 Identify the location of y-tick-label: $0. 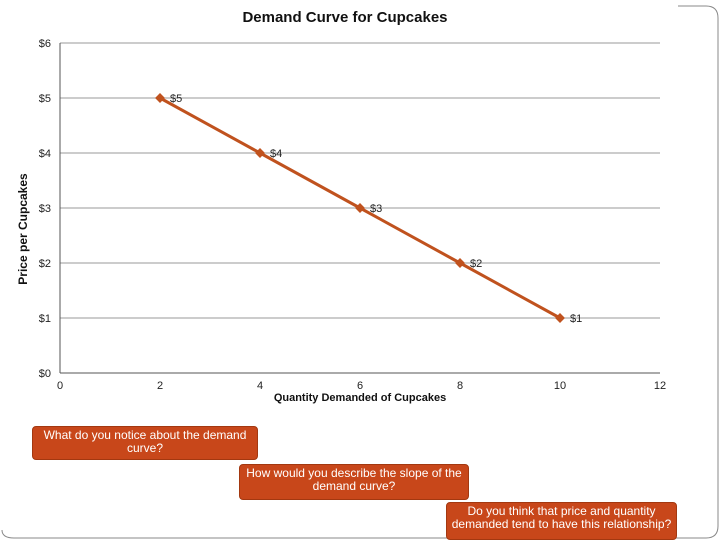
(45, 374).